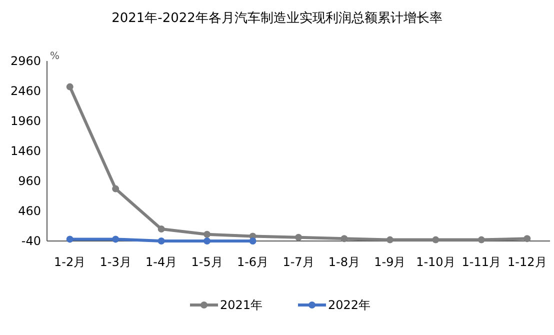 Image resolution: width=554 pixels, height=335 pixels. What do you see at coordinates (298, 262) in the screenshot?
I see `x-tick-label: 1-7月` at bounding box center [298, 262].